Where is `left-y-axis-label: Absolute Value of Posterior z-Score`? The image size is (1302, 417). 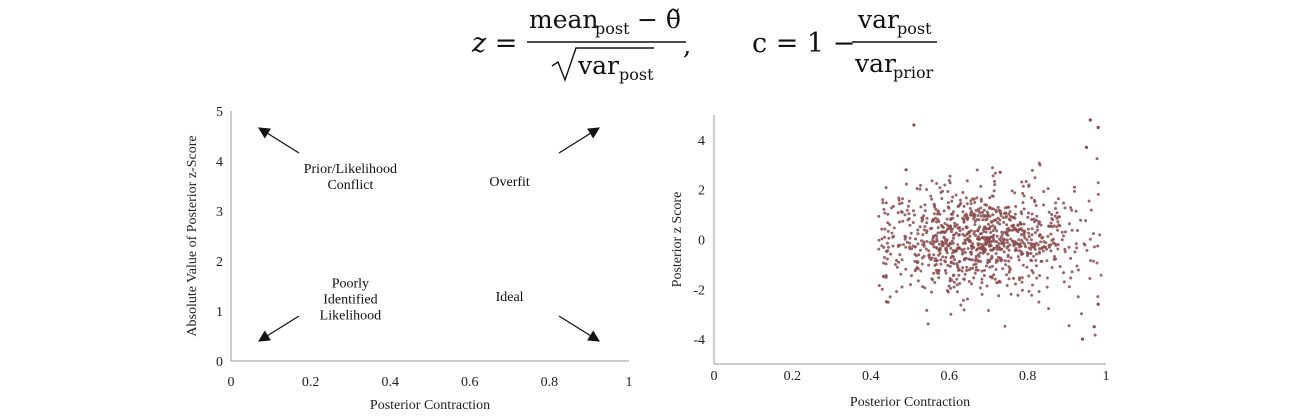 left-y-axis-label: Absolute Value of Posterior z-Score is located at coordinates (192, 235).